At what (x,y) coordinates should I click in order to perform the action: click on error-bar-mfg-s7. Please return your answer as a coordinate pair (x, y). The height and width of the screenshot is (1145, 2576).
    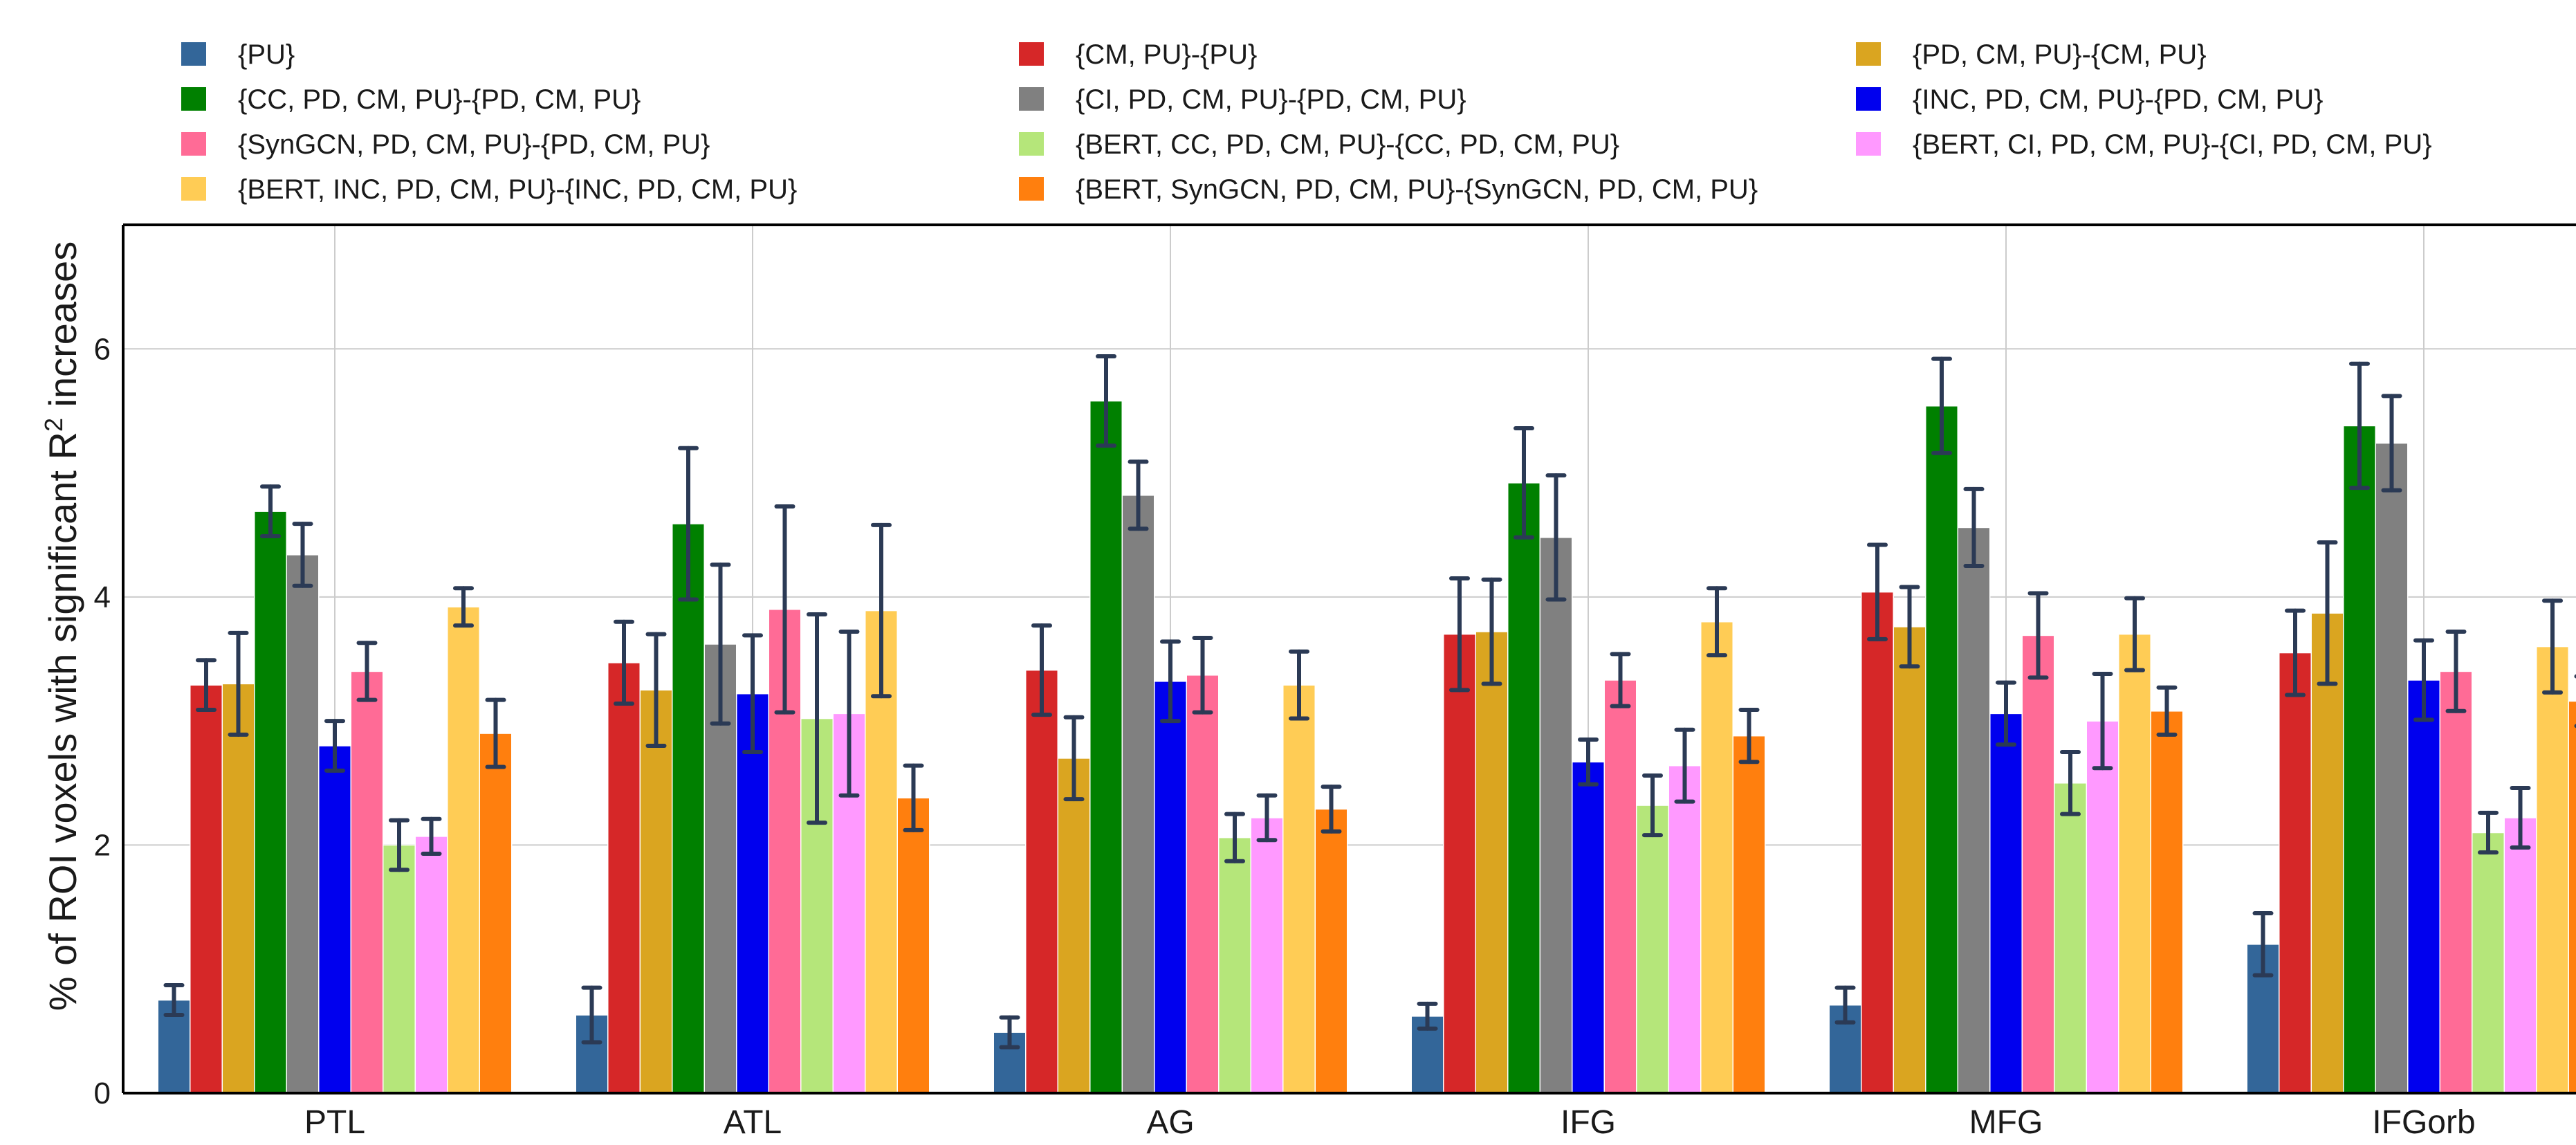
    Looking at the image, I should click on (2070, 782).